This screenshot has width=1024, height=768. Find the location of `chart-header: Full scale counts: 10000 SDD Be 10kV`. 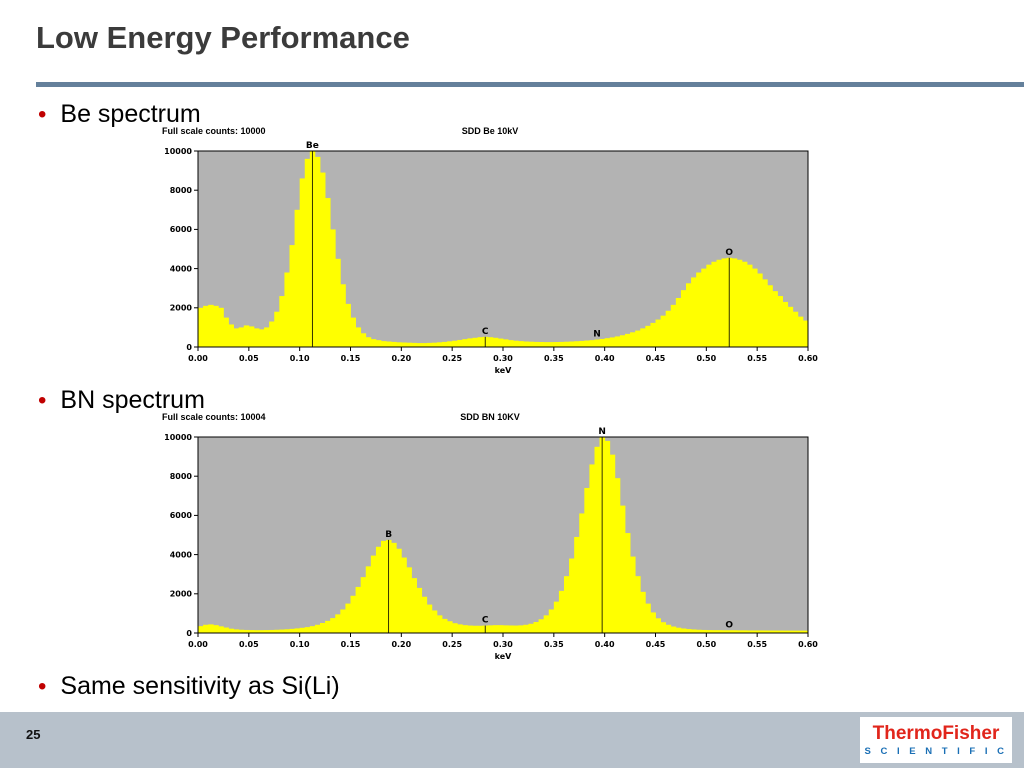

chart-header: Full scale counts: 10000 SDD Be 10kV is located at coordinates (490, 132).